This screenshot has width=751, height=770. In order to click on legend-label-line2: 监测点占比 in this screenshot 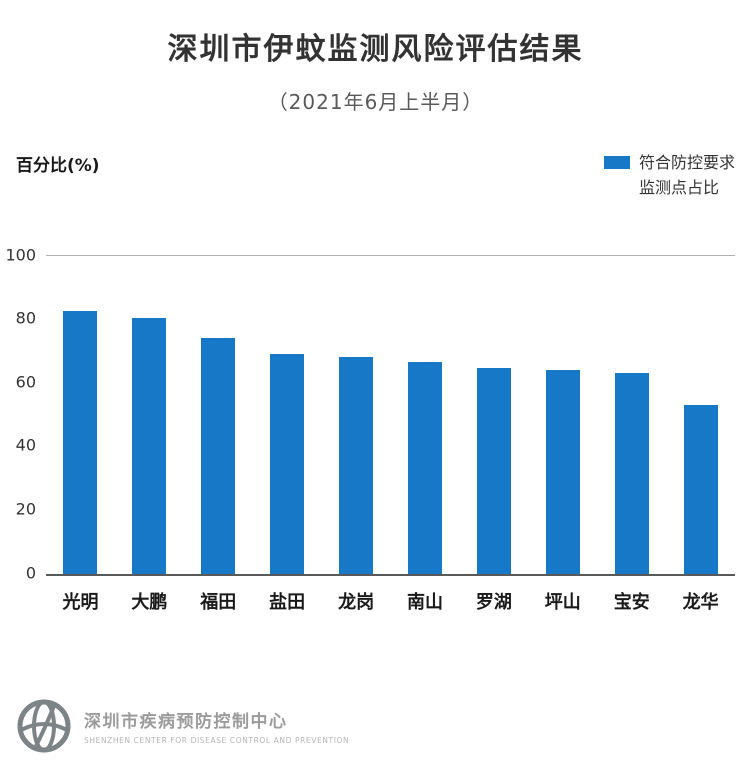, I will do `click(678, 187)`.